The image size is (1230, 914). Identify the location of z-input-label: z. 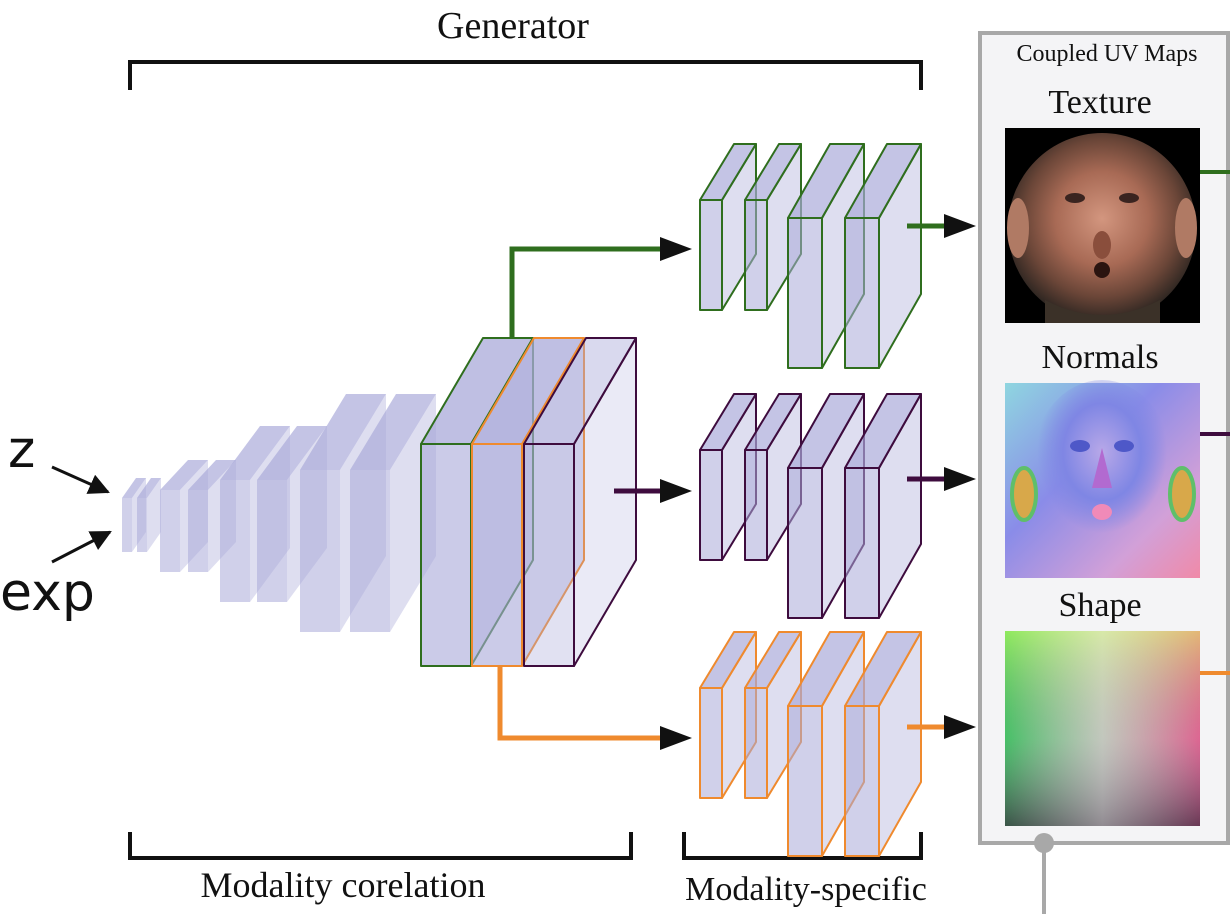
(21, 450).